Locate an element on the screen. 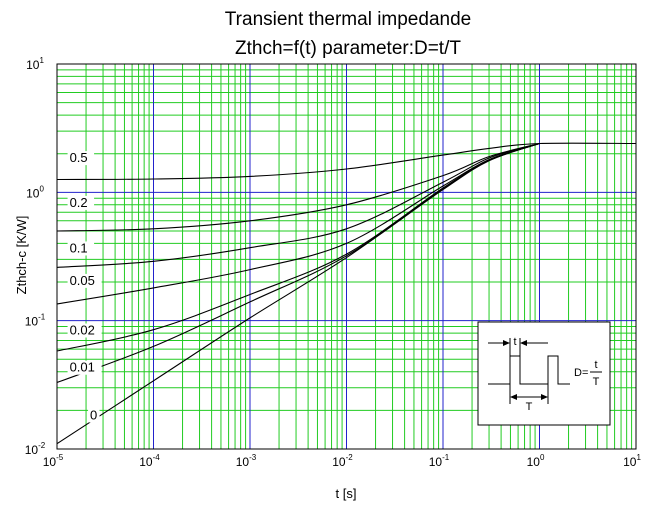 The height and width of the screenshot is (508, 656). series-label-0.2: 0.2 is located at coordinates (79, 202).